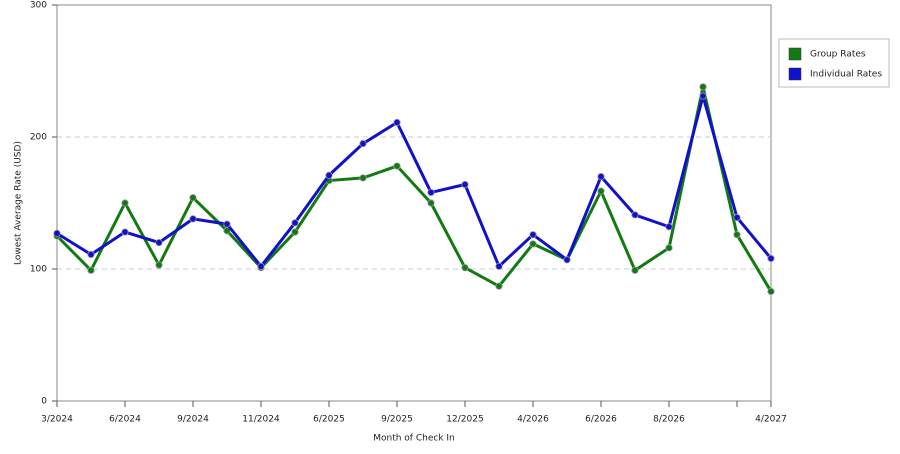  I want to click on legend-label: Individual Rates, so click(846, 75).